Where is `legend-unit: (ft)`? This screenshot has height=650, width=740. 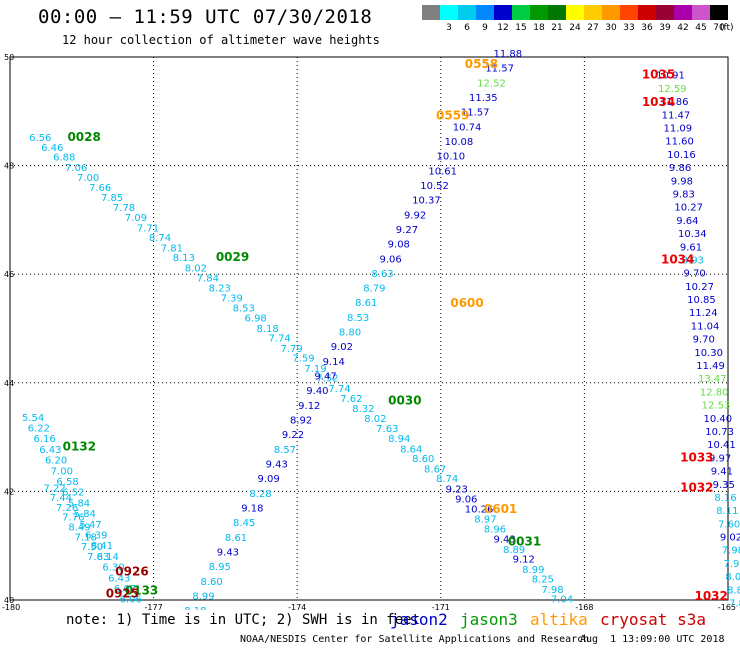
legend-unit: (ft) is located at coordinates (727, 28).